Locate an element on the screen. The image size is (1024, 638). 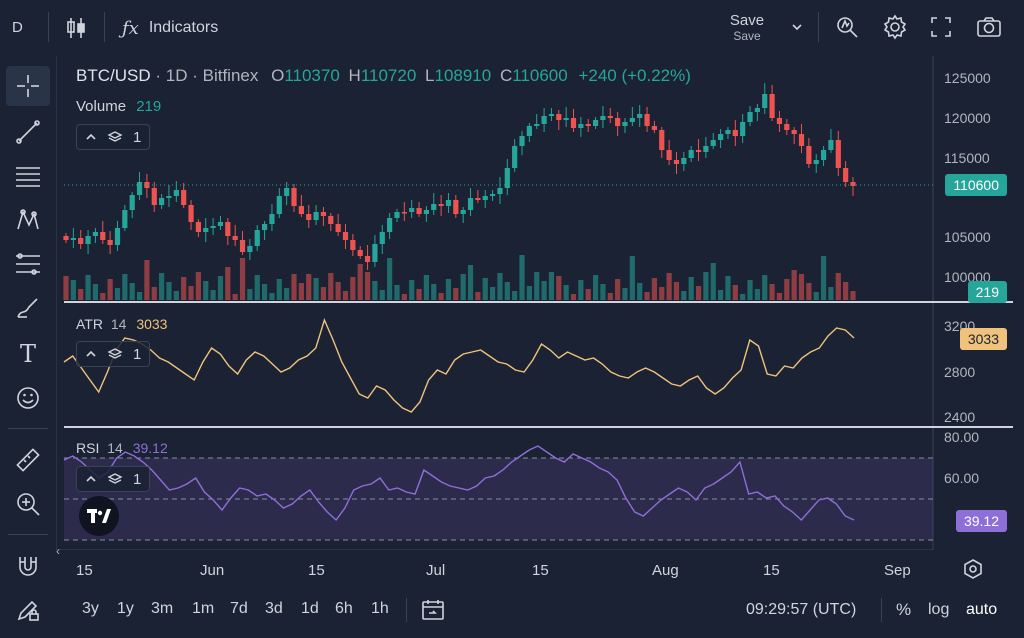
trend-line-tool is located at coordinates (28, 132).